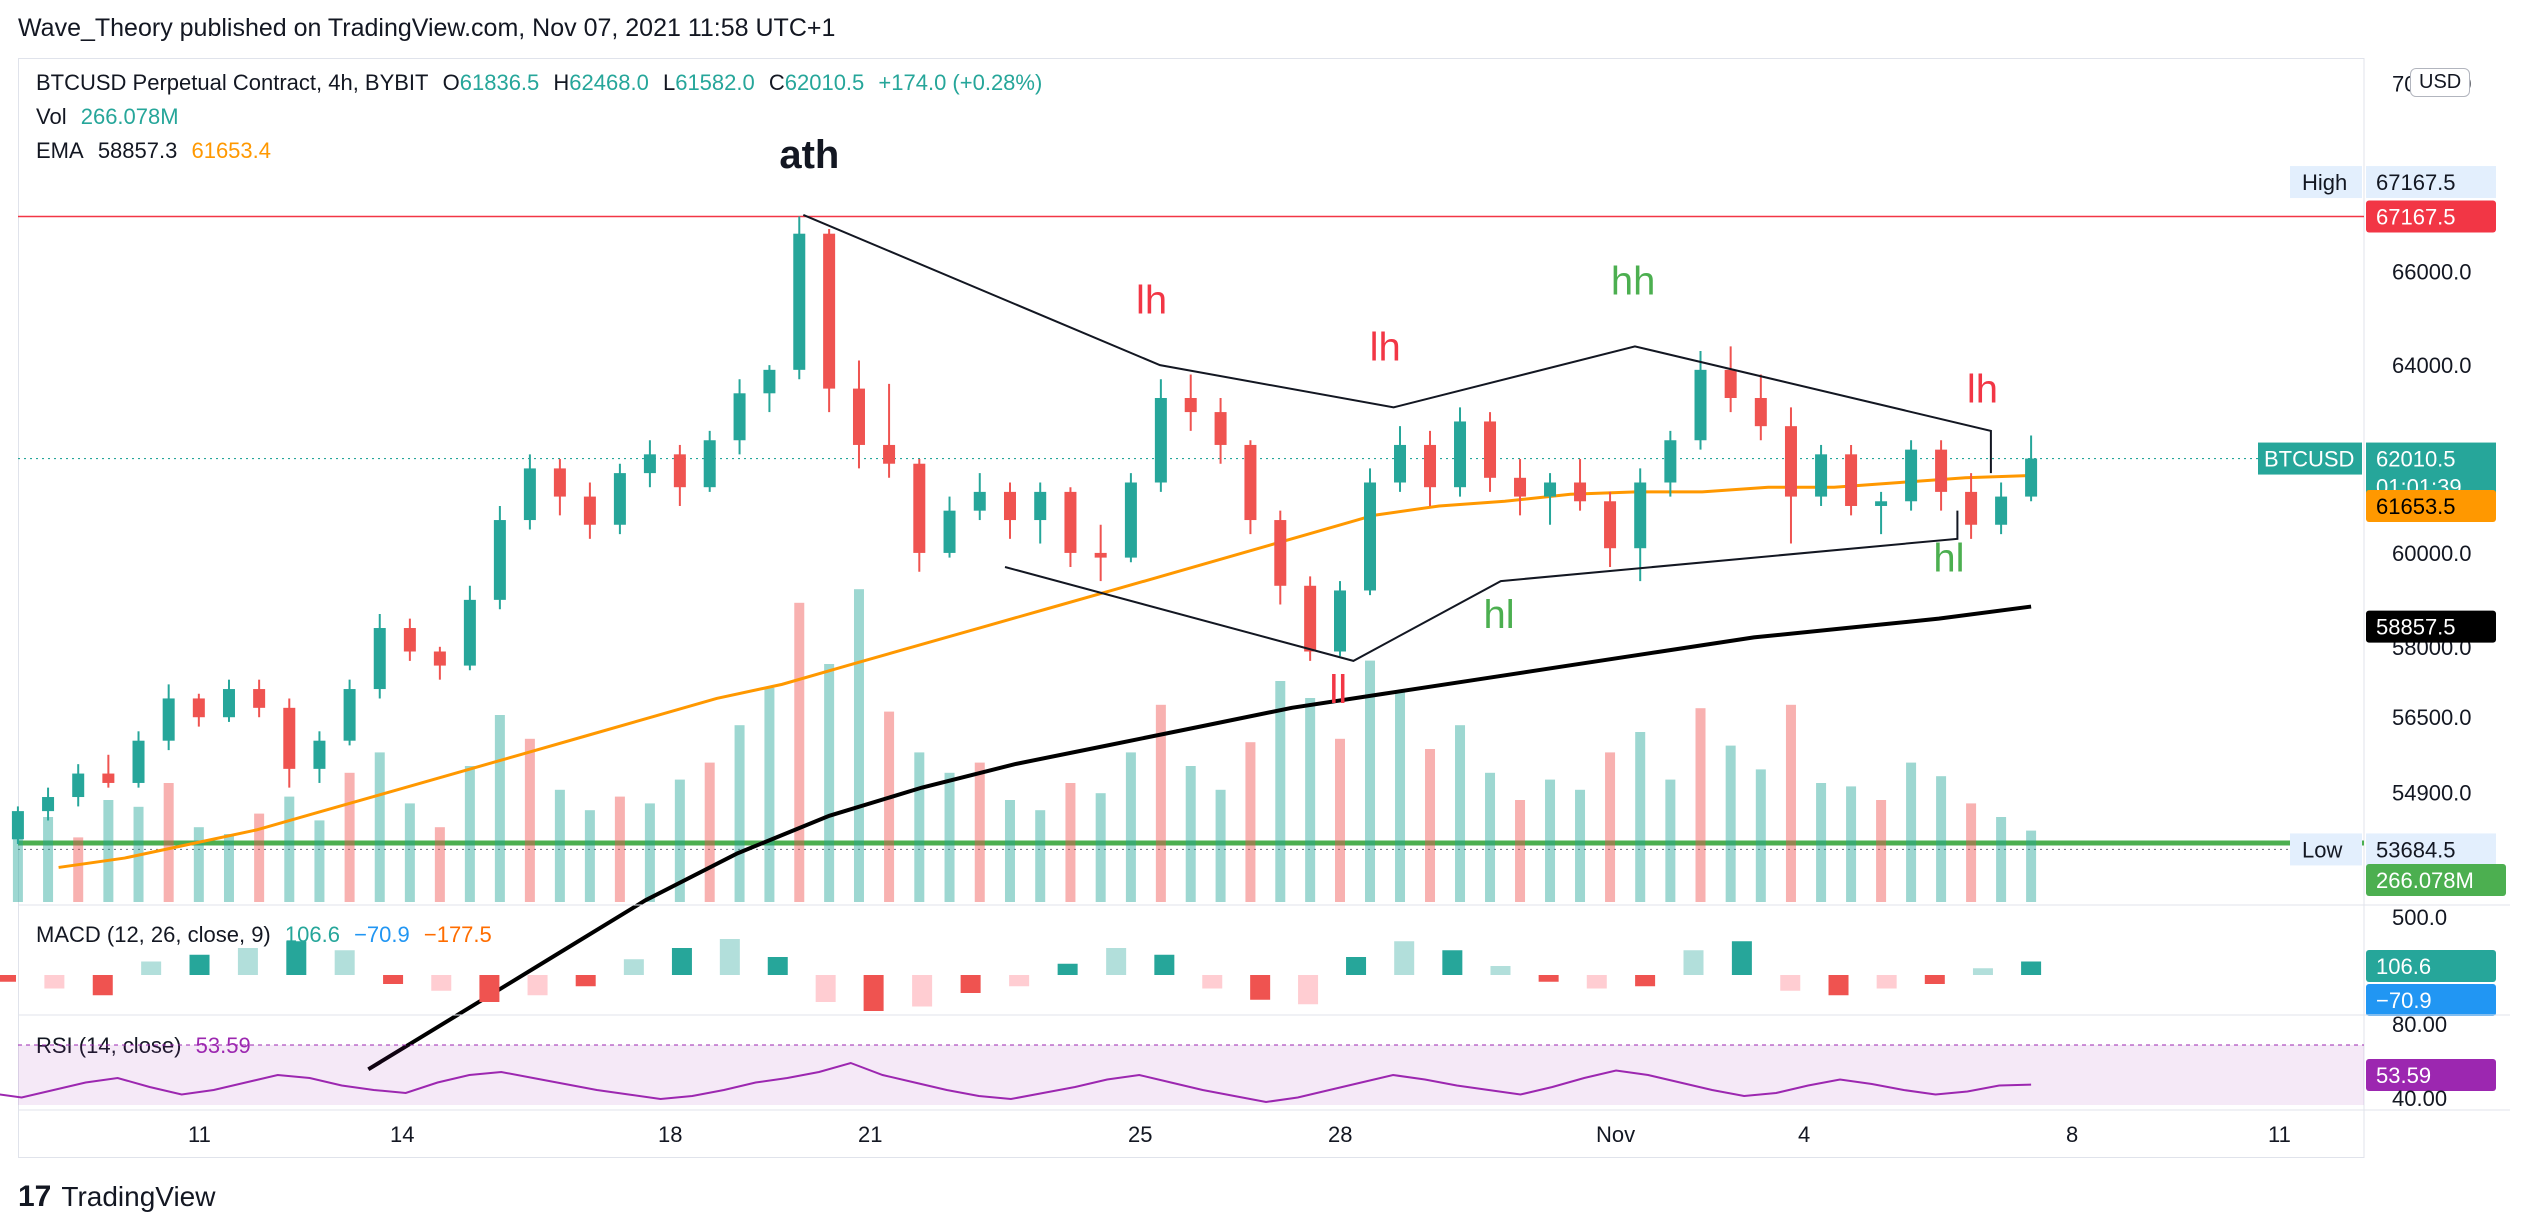  Describe the element at coordinates (157, 151) in the screenshot. I see `legend-ema-row: EMA 58857.3 61653.4` at that location.